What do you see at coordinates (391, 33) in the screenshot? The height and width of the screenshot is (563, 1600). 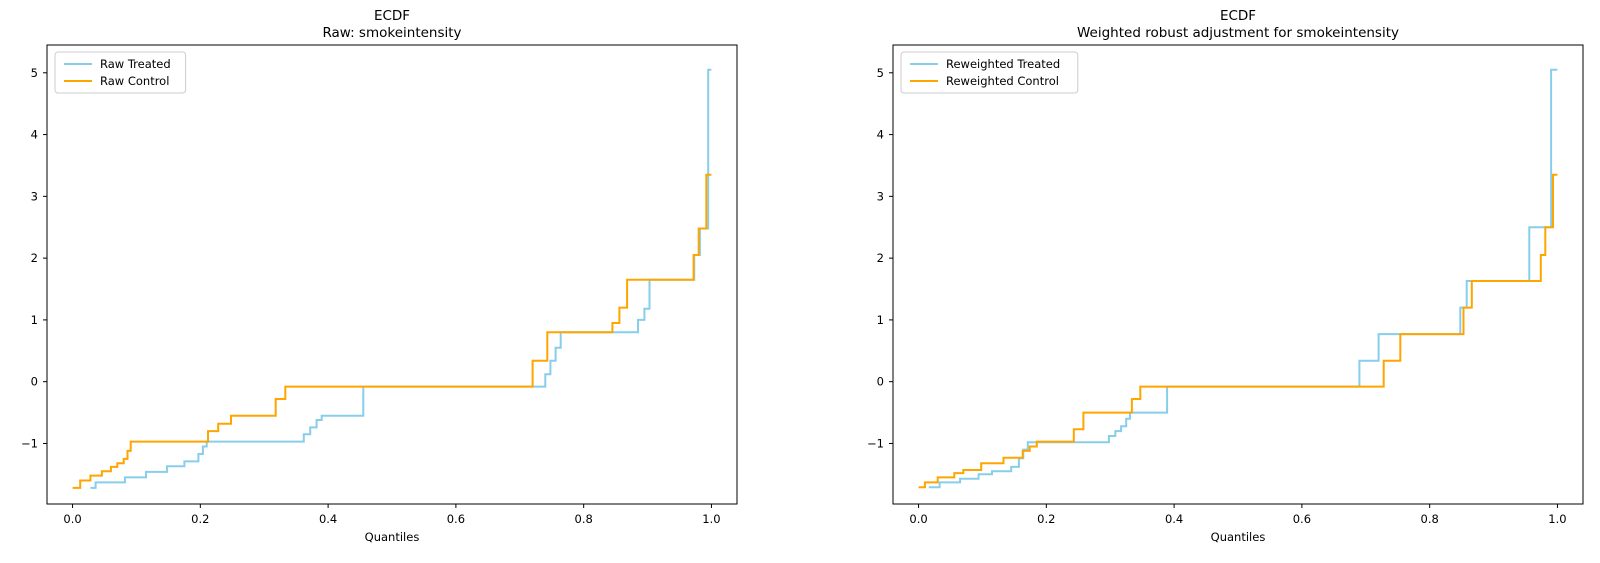 I see `plot-subtitle: Raw: smokeintensity` at bounding box center [391, 33].